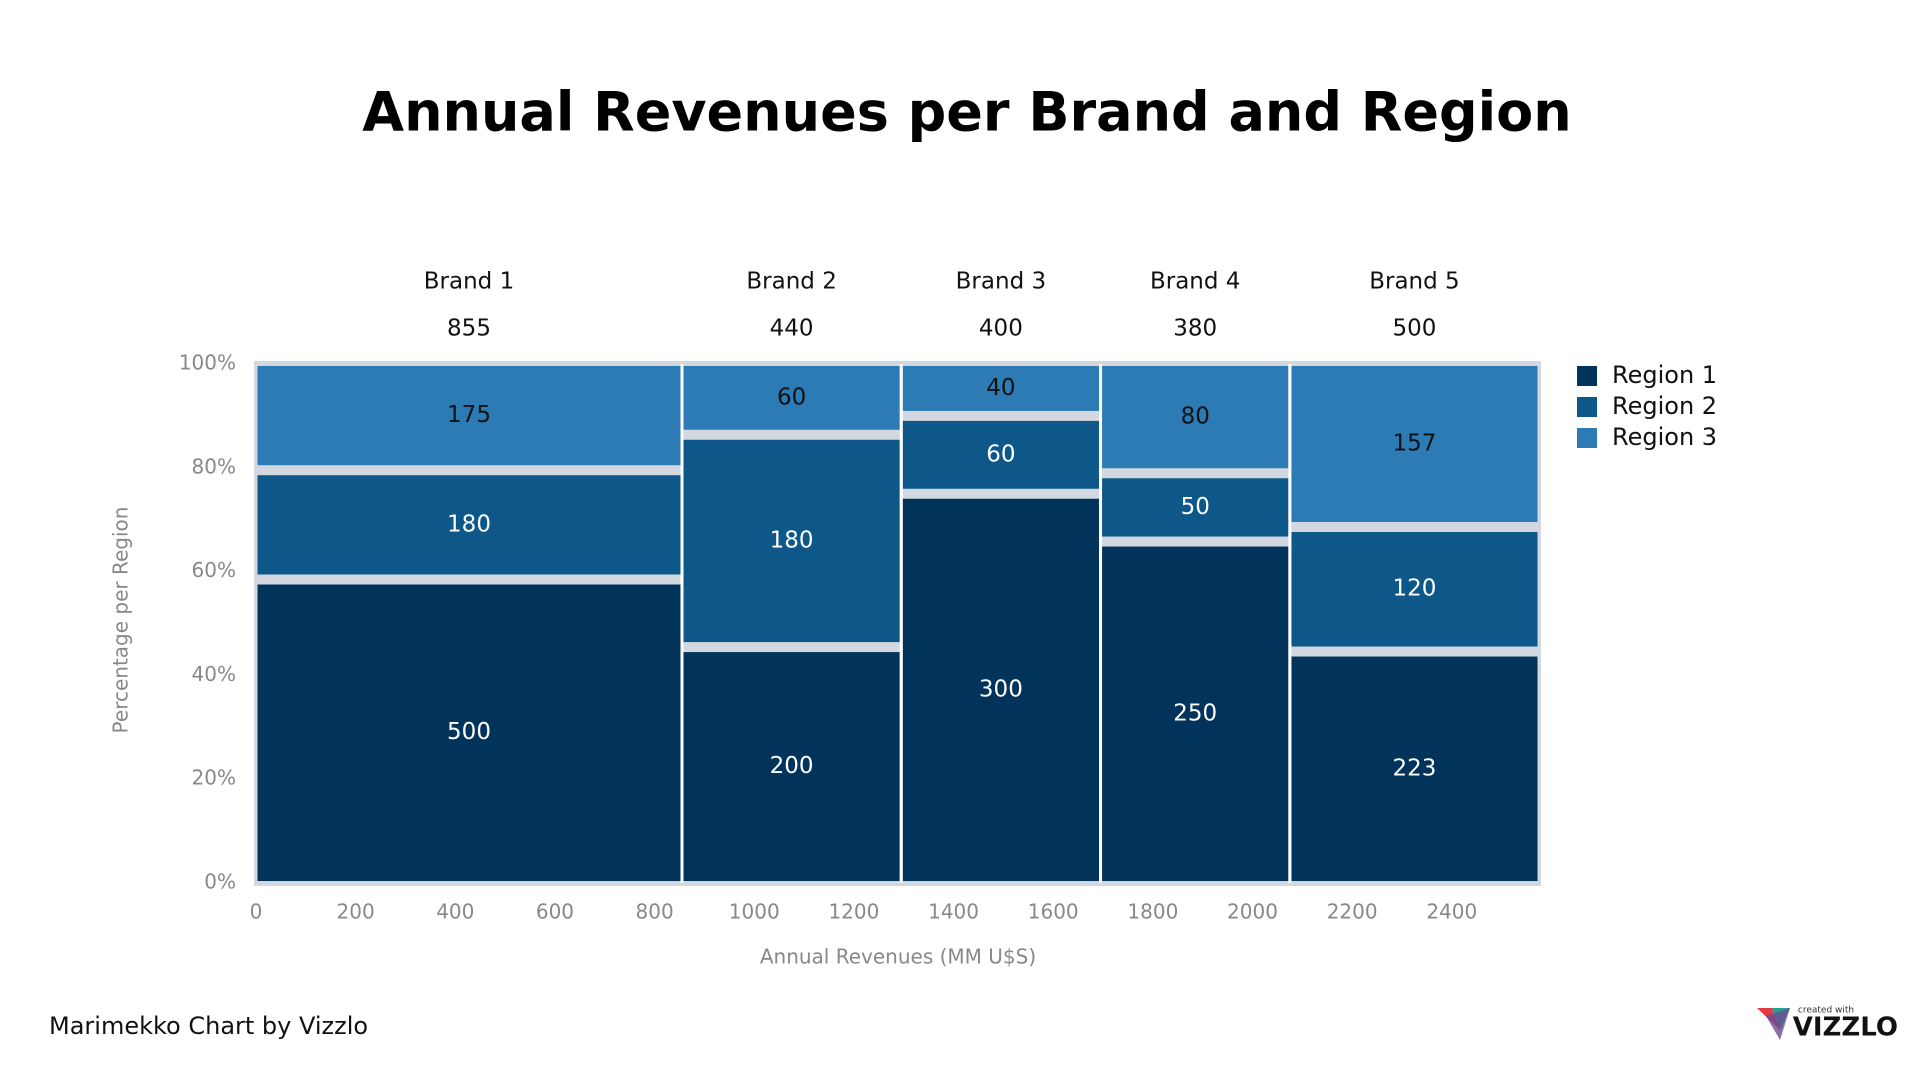 The width and height of the screenshot is (1920, 1080). What do you see at coordinates (214, 778) in the screenshot?
I see `y-tick-label: 20%` at bounding box center [214, 778].